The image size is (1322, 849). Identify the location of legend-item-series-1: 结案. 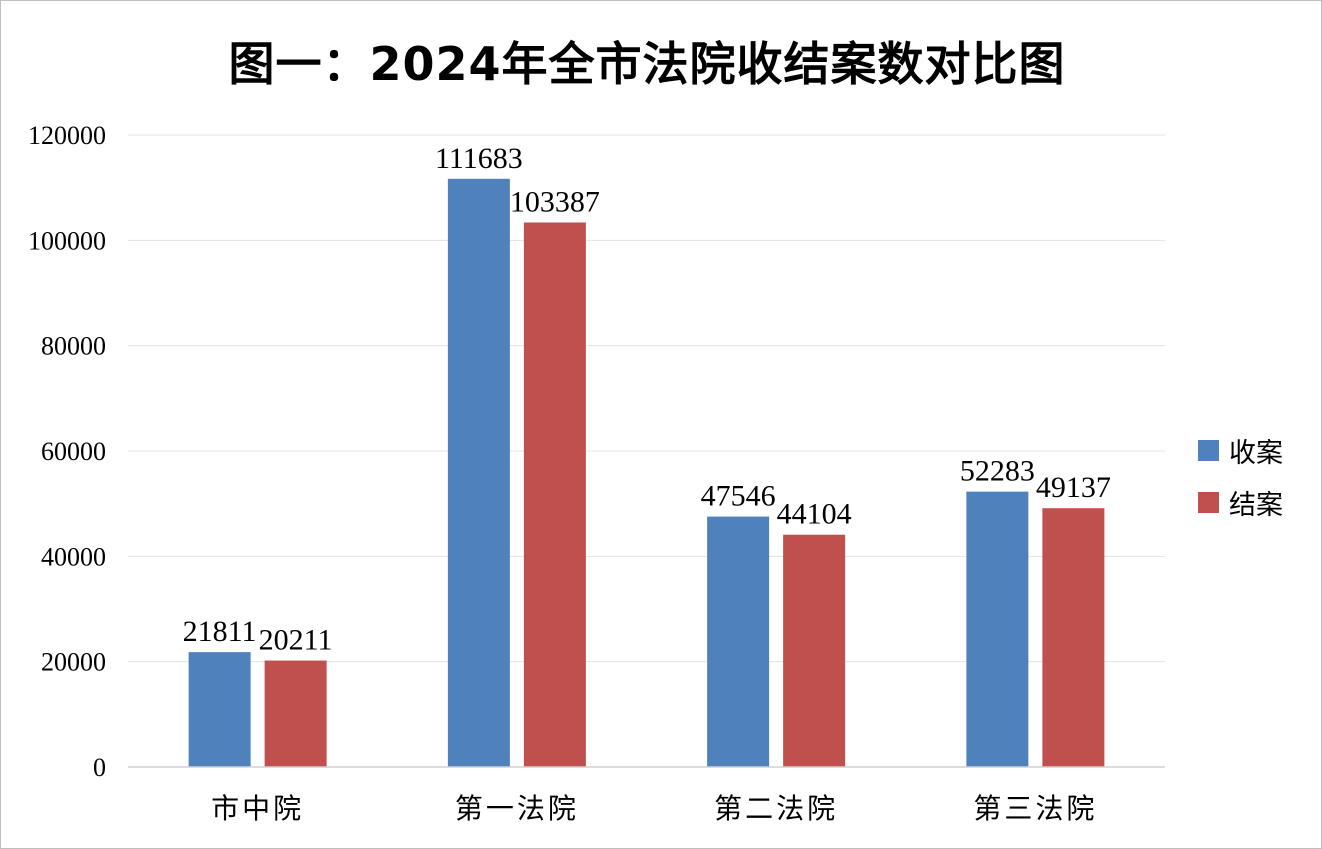
(1240, 502).